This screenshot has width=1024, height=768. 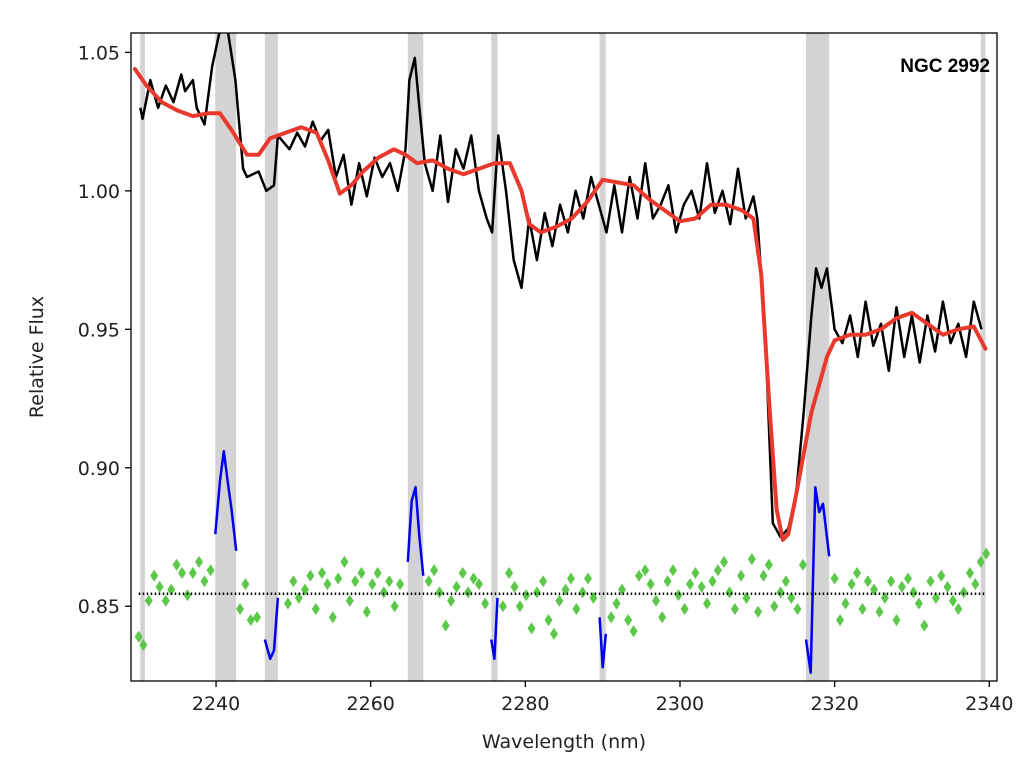 What do you see at coordinates (216, 704) in the screenshot?
I see `x-tick-label-2240: 2240` at bounding box center [216, 704].